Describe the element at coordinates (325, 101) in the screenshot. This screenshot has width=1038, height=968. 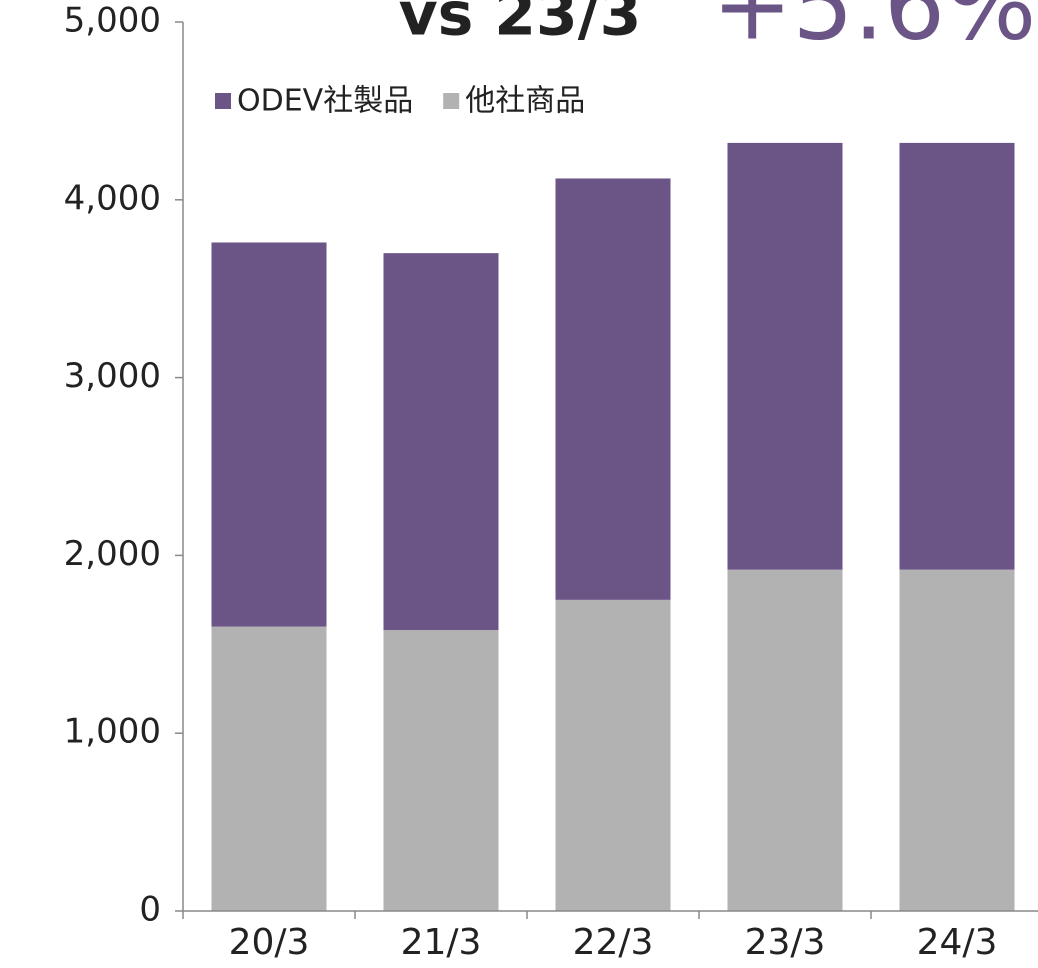
I see `legend-label: ODEV社製品` at that location.